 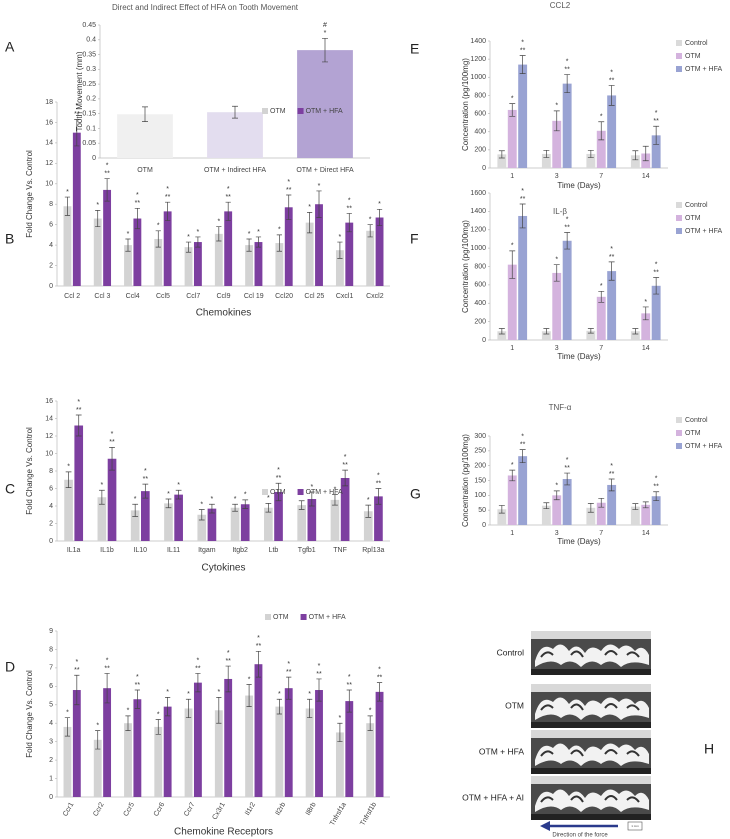 I want to click on x-tick-label: 14, so click(x=646, y=533).